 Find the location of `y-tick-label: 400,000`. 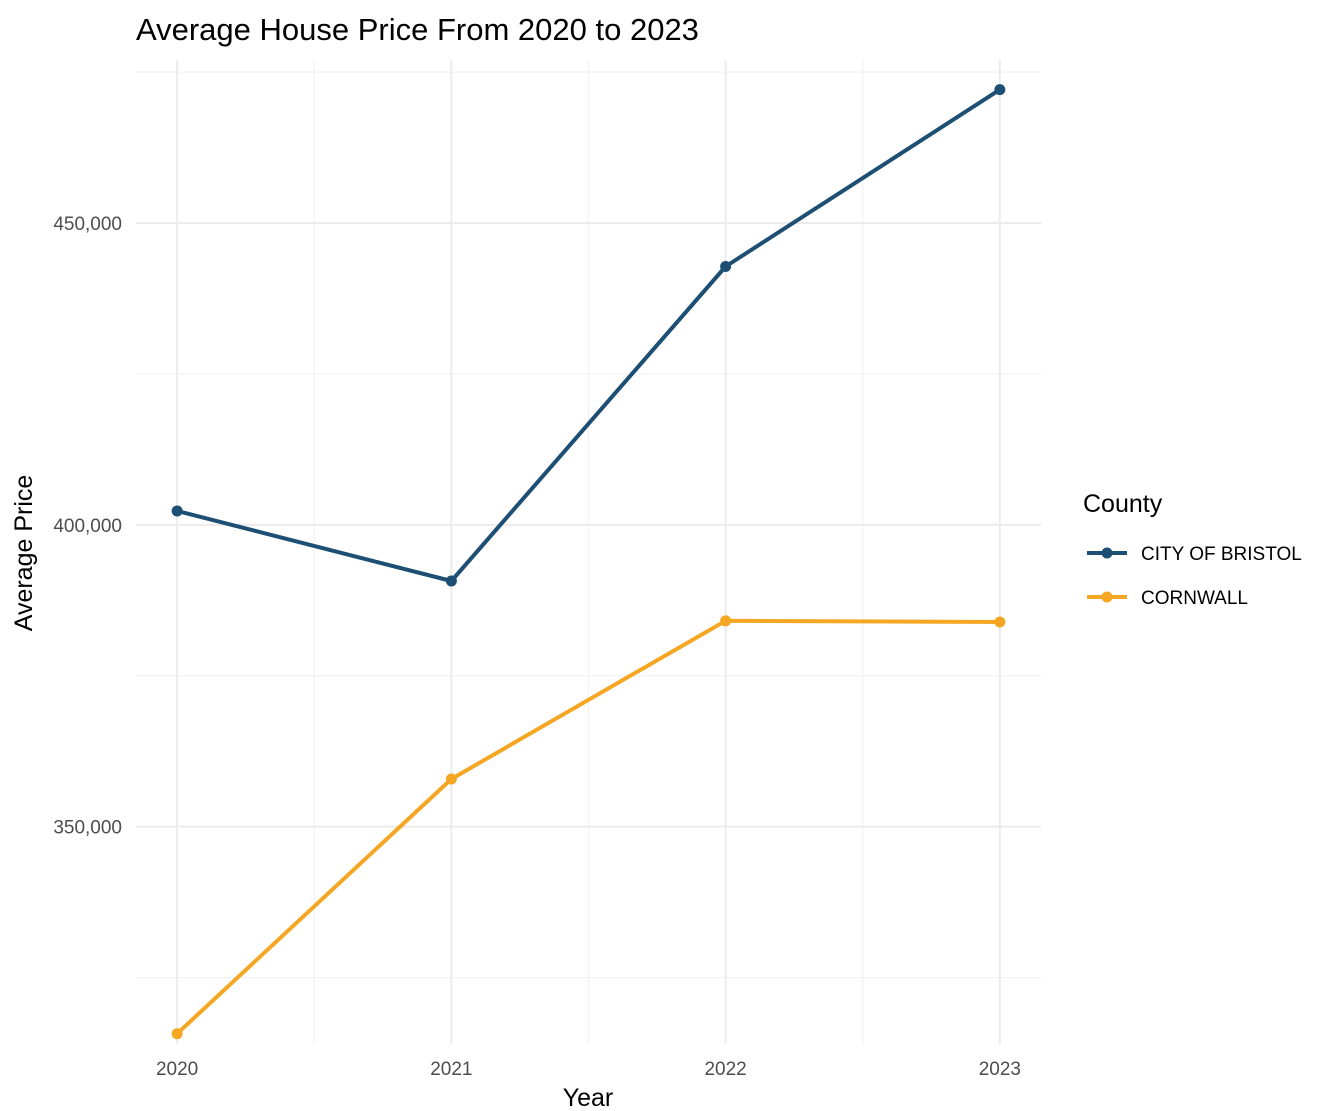

y-tick-label: 400,000 is located at coordinates (87, 526).